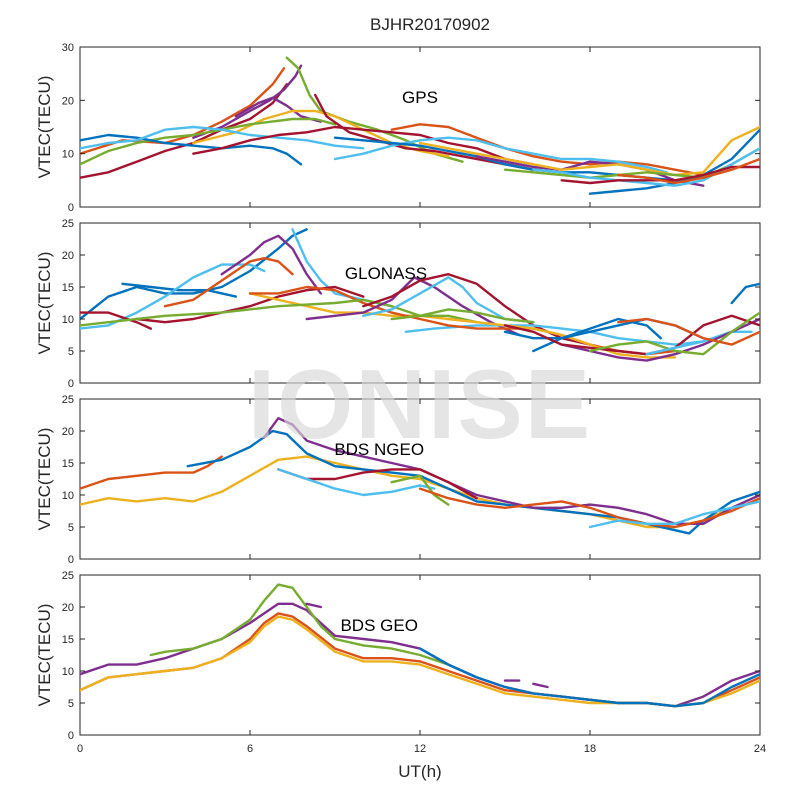  Describe the element at coordinates (420, 749) in the screenshot. I see `x-tick-label: 12` at that location.